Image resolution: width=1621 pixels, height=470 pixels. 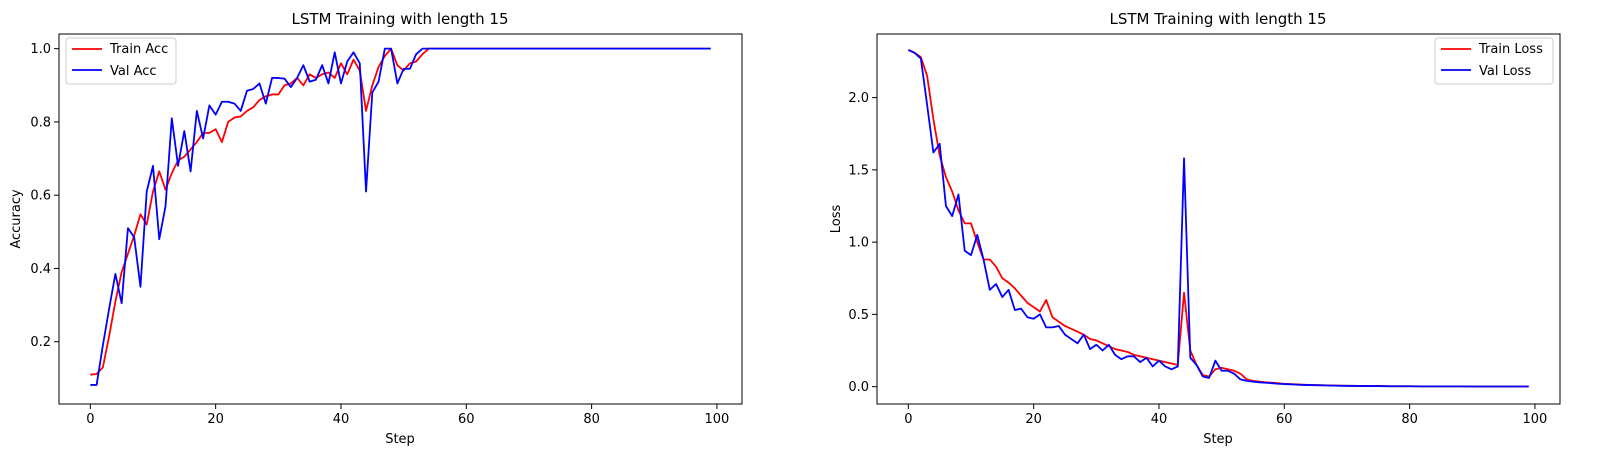 What do you see at coordinates (133, 71) in the screenshot?
I see `legend-label-val-acc: Val Acc` at bounding box center [133, 71].